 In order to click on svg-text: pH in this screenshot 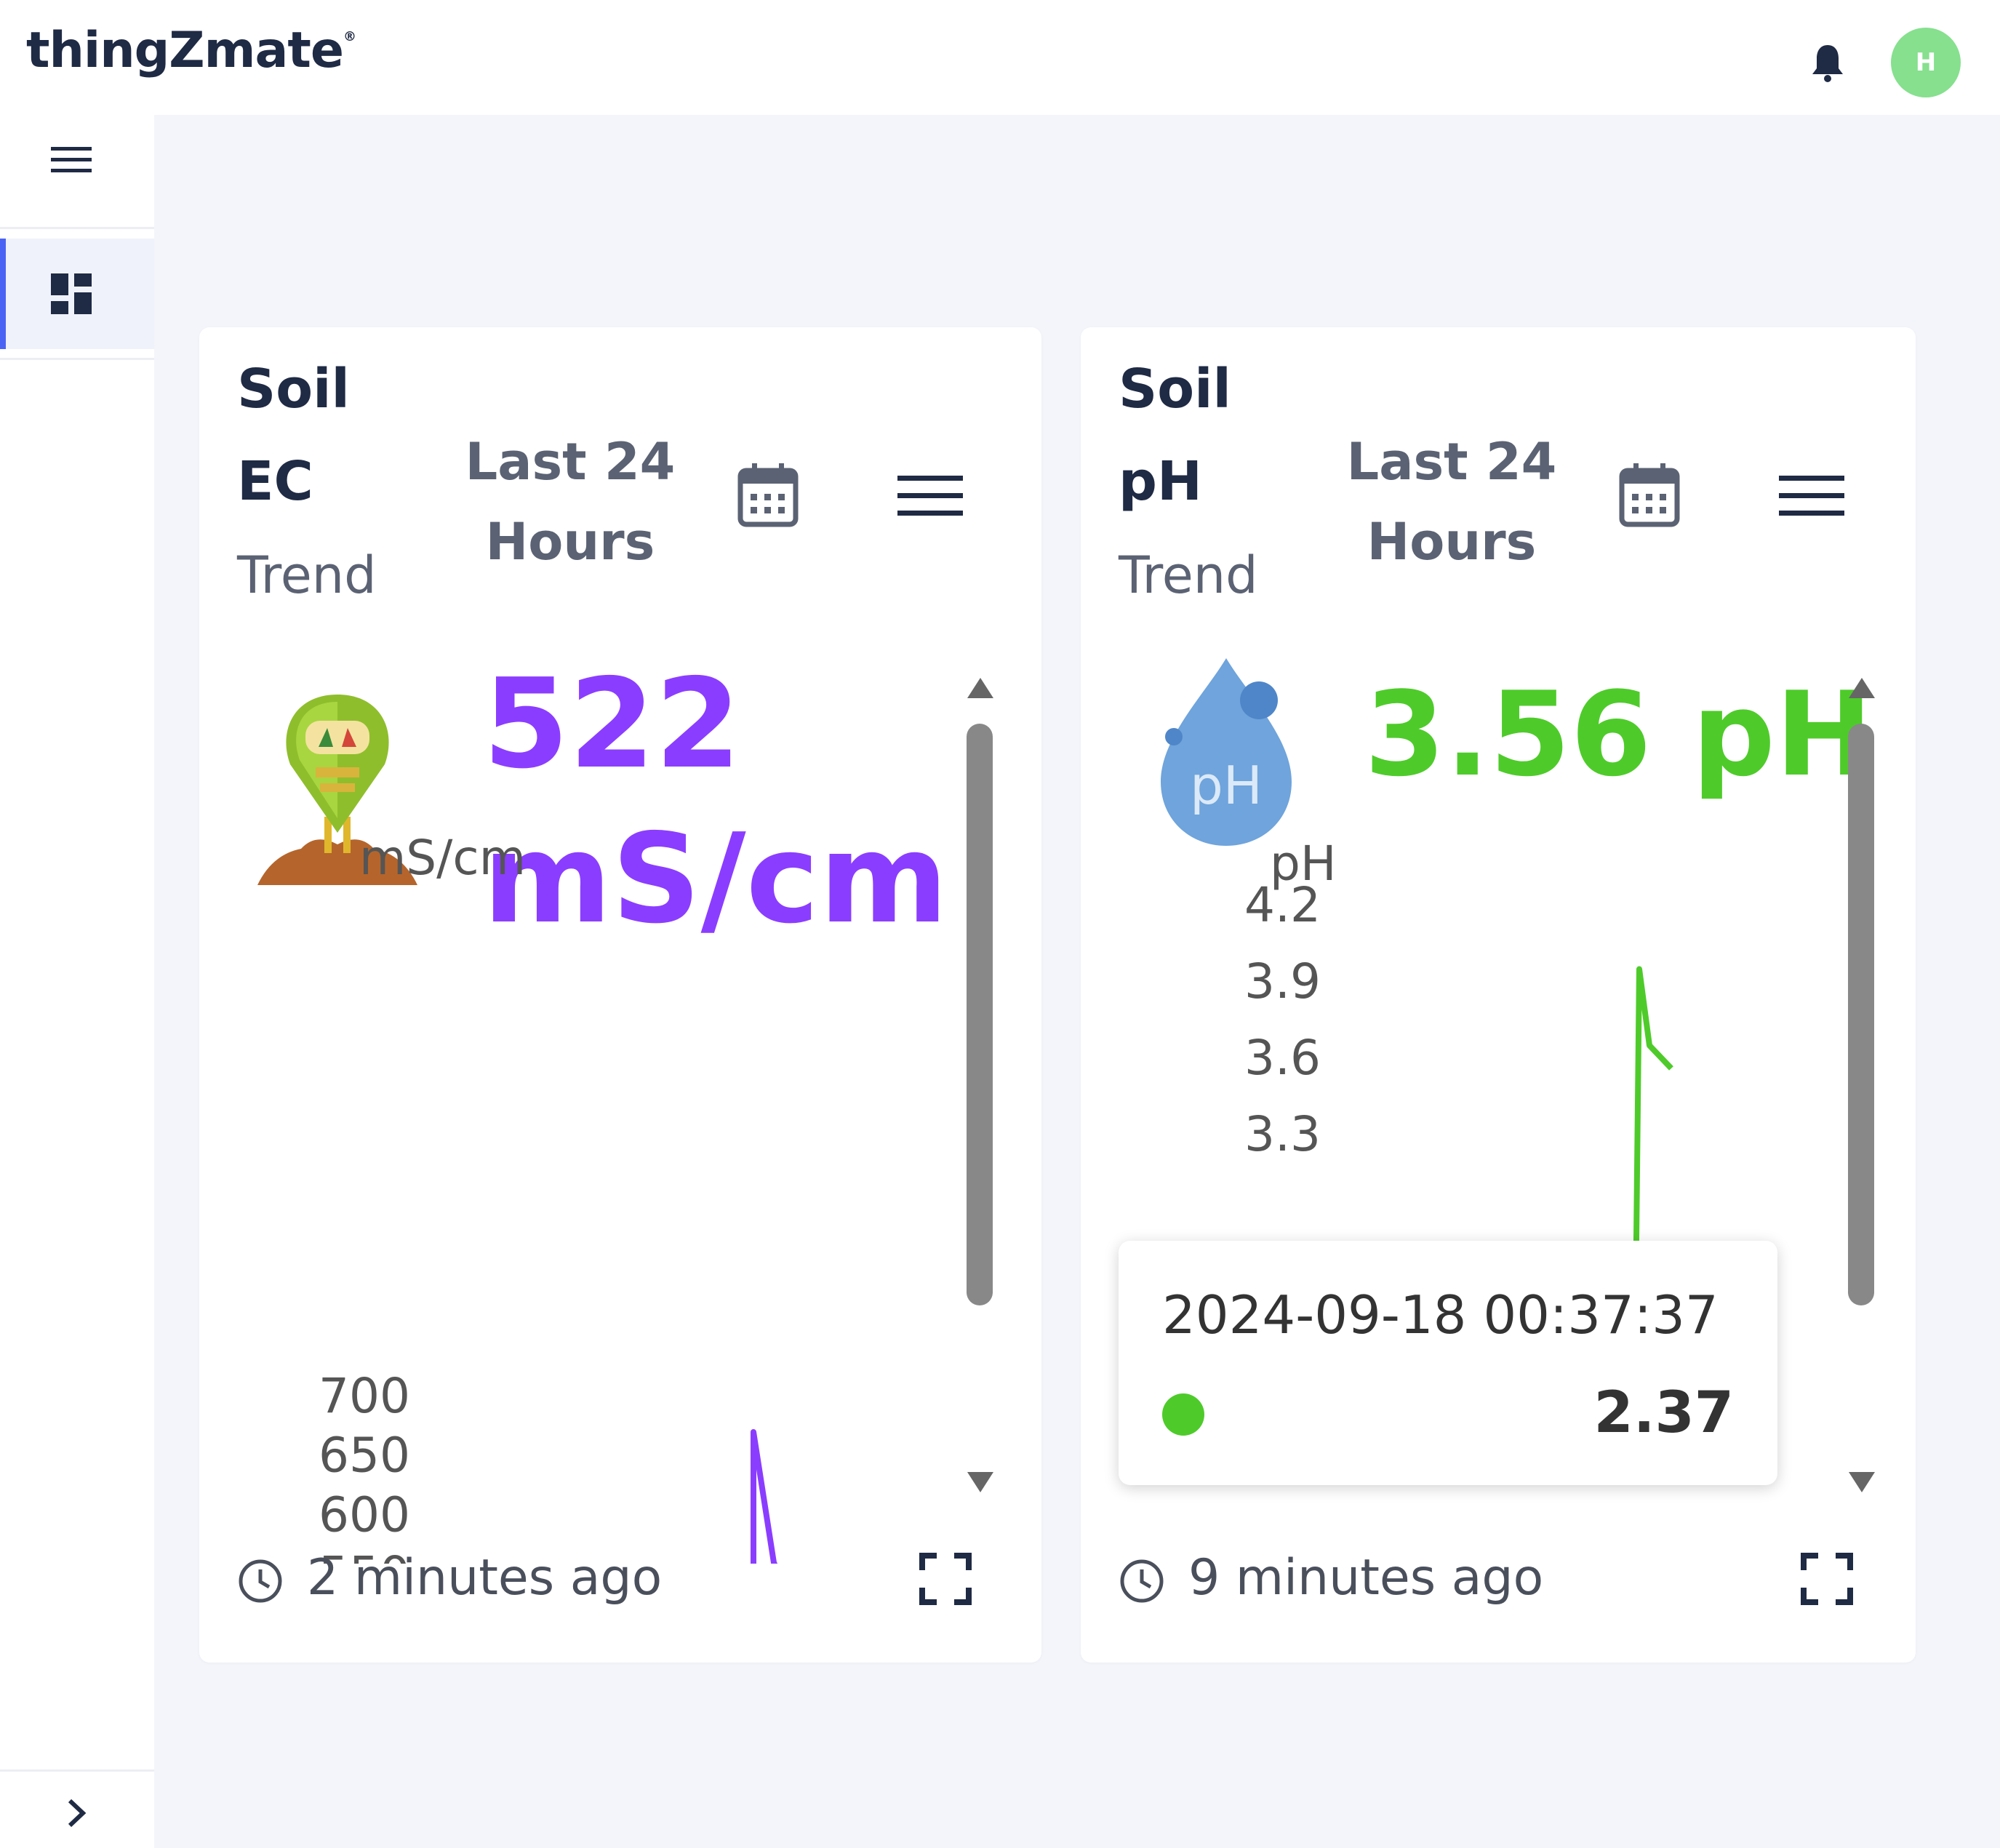, I will do `click(1226, 785)`.